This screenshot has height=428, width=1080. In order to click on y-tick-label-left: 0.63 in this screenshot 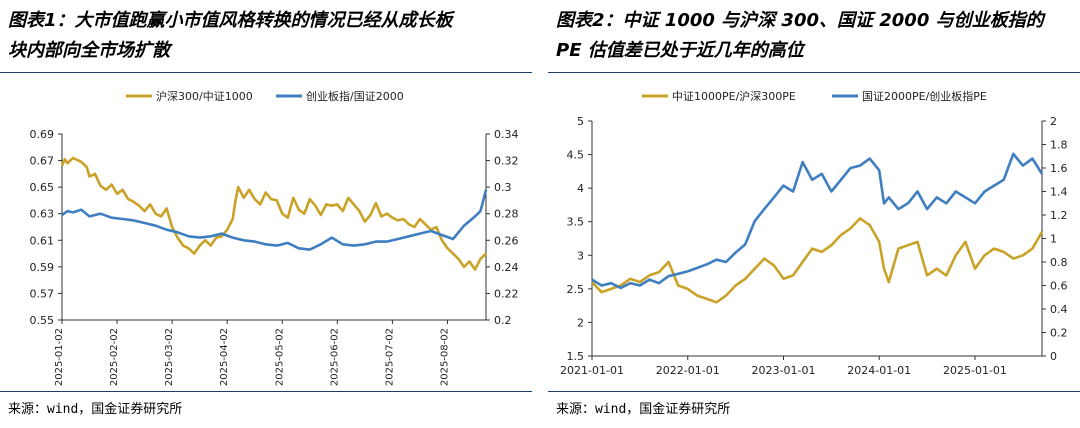, I will do `click(42, 214)`.